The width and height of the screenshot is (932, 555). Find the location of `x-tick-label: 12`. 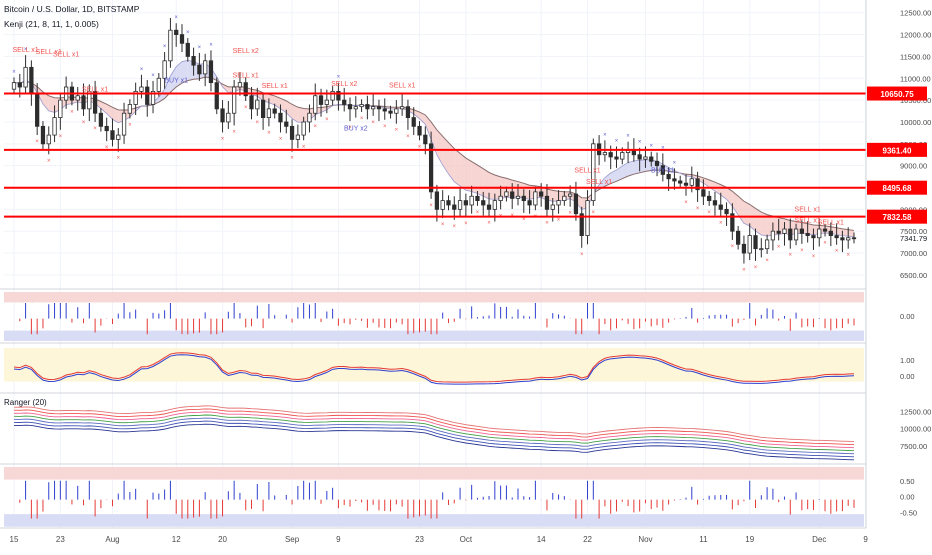

x-tick-label: 12 is located at coordinates (176, 539).